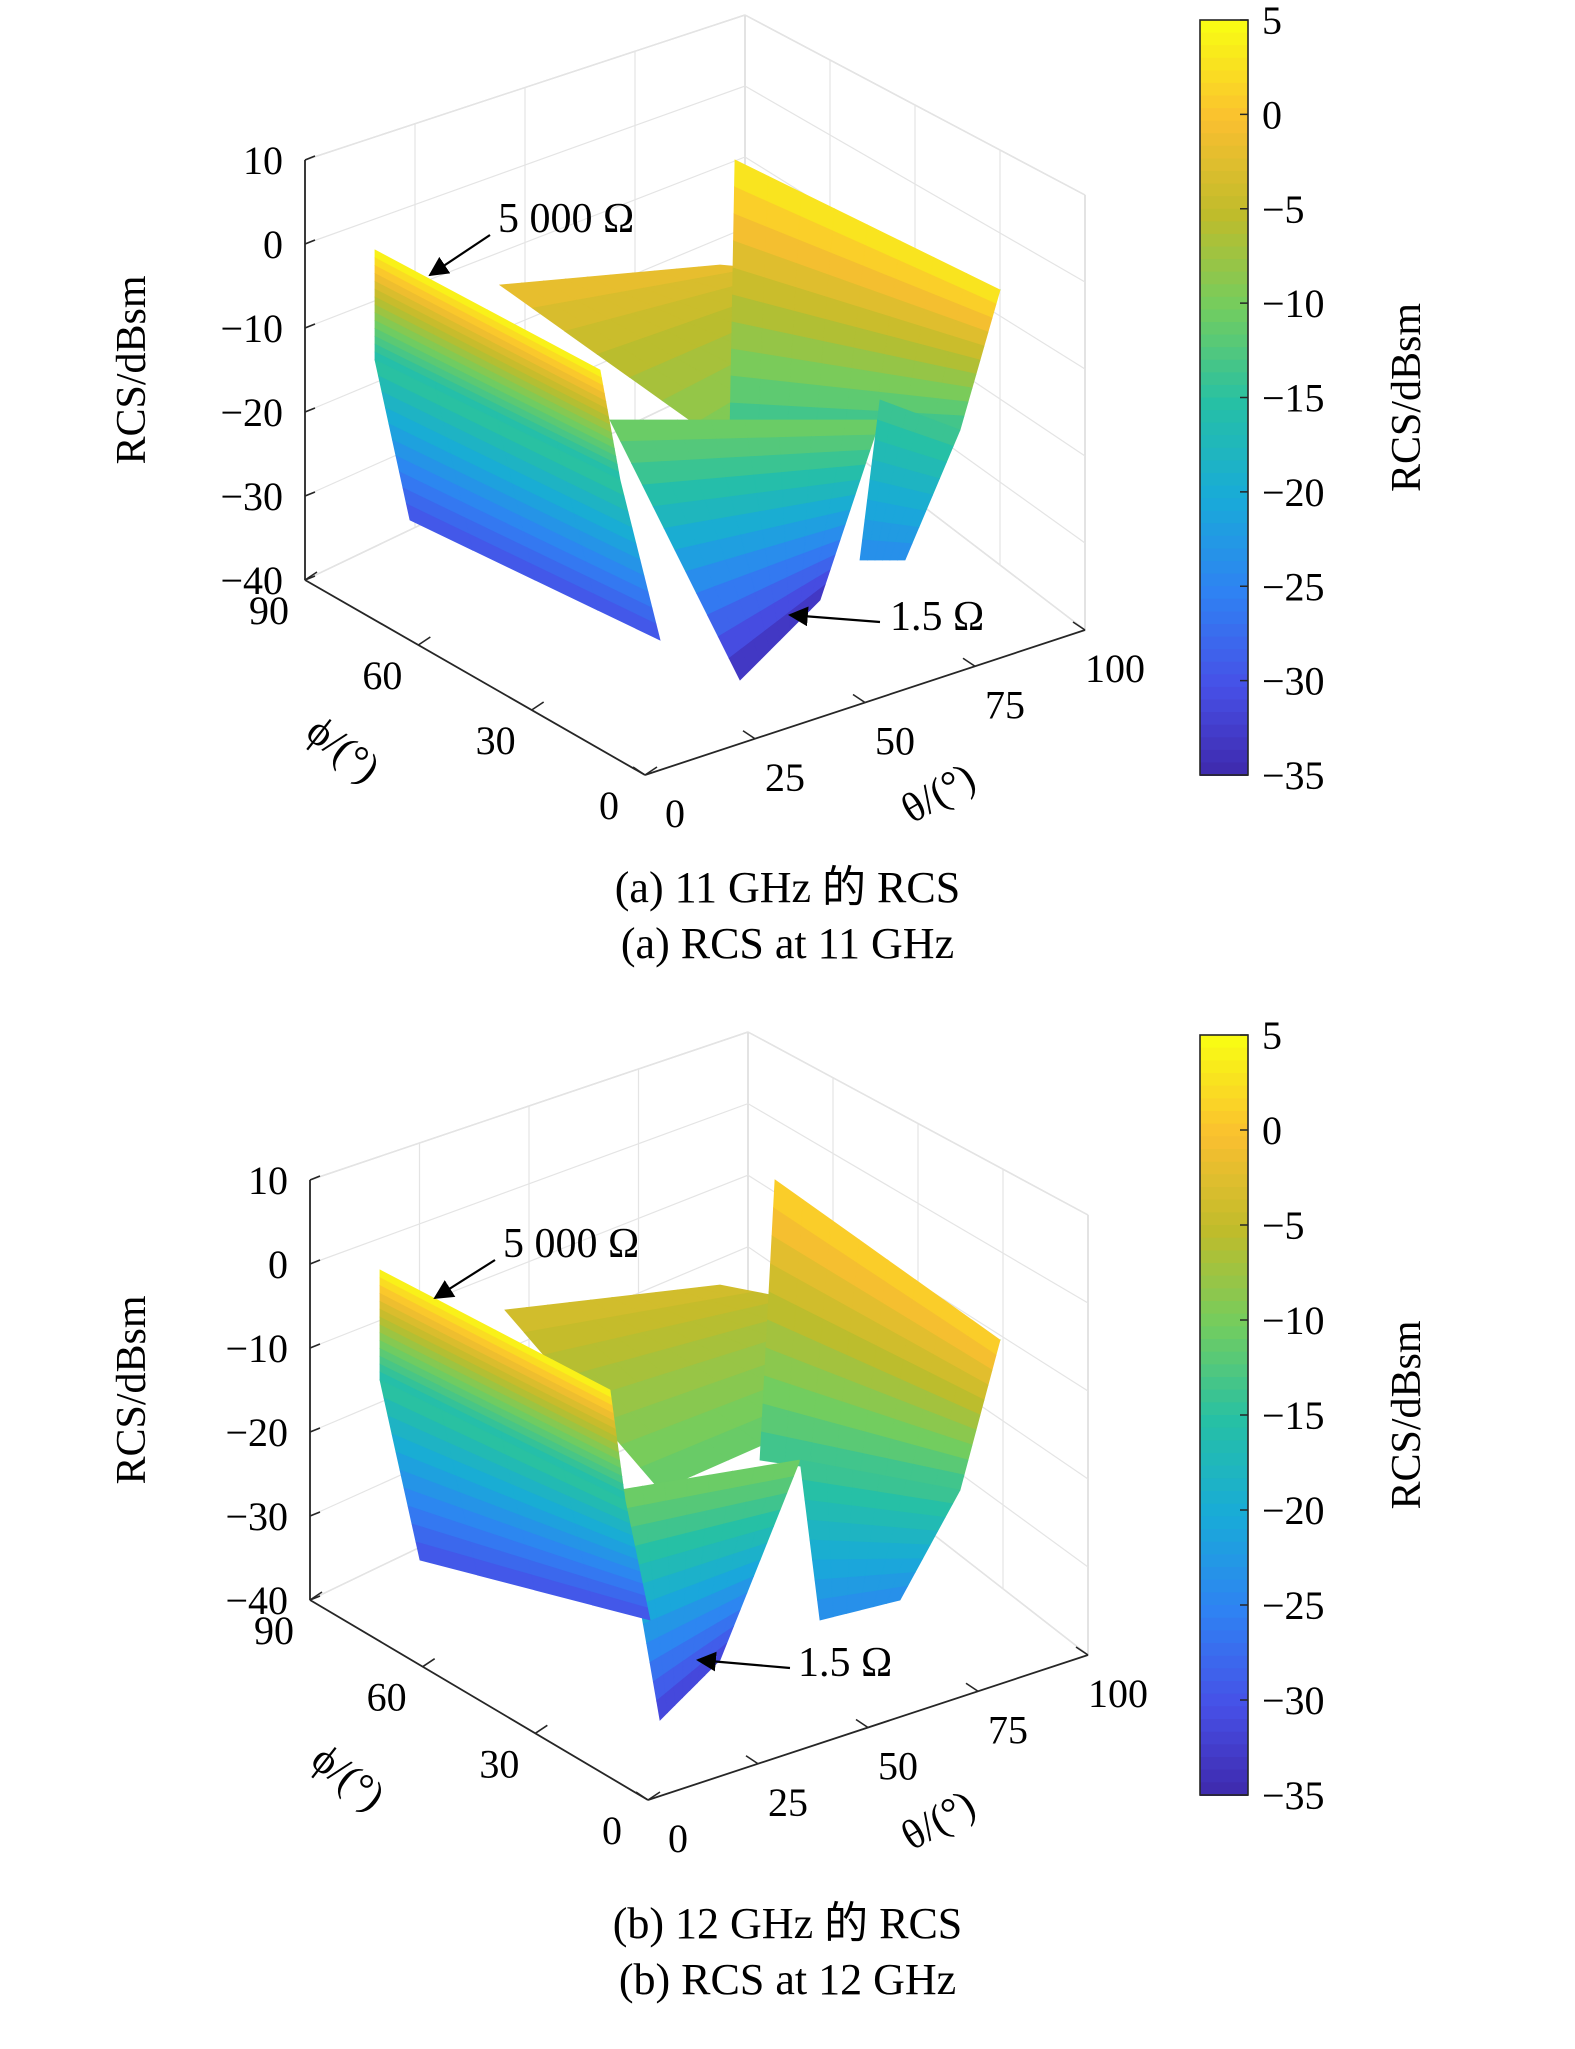  What do you see at coordinates (898, 1766) in the screenshot?
I see `theta-tick-label: 50` at bounding box center [898, 1766].